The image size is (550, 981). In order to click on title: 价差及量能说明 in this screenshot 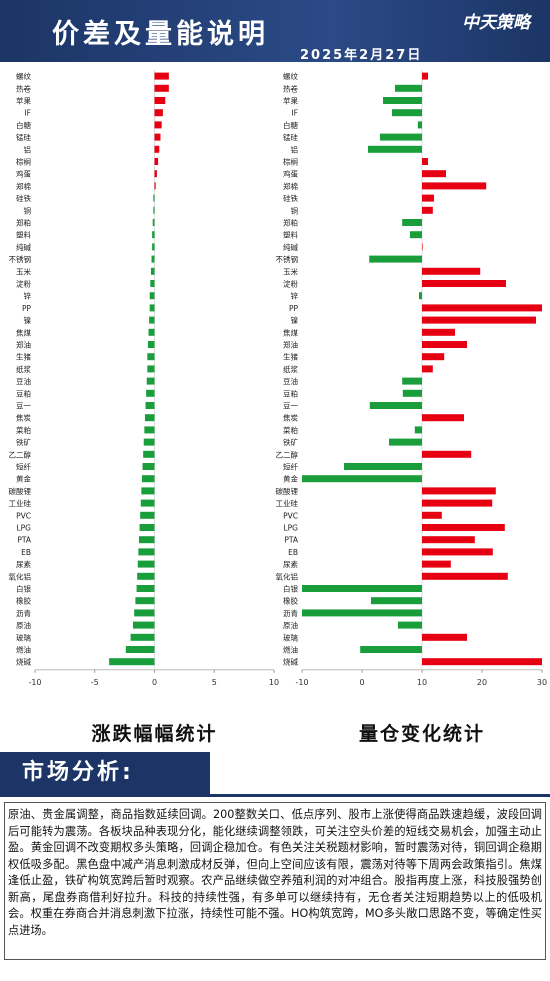, I will do `click(160, 34)`.